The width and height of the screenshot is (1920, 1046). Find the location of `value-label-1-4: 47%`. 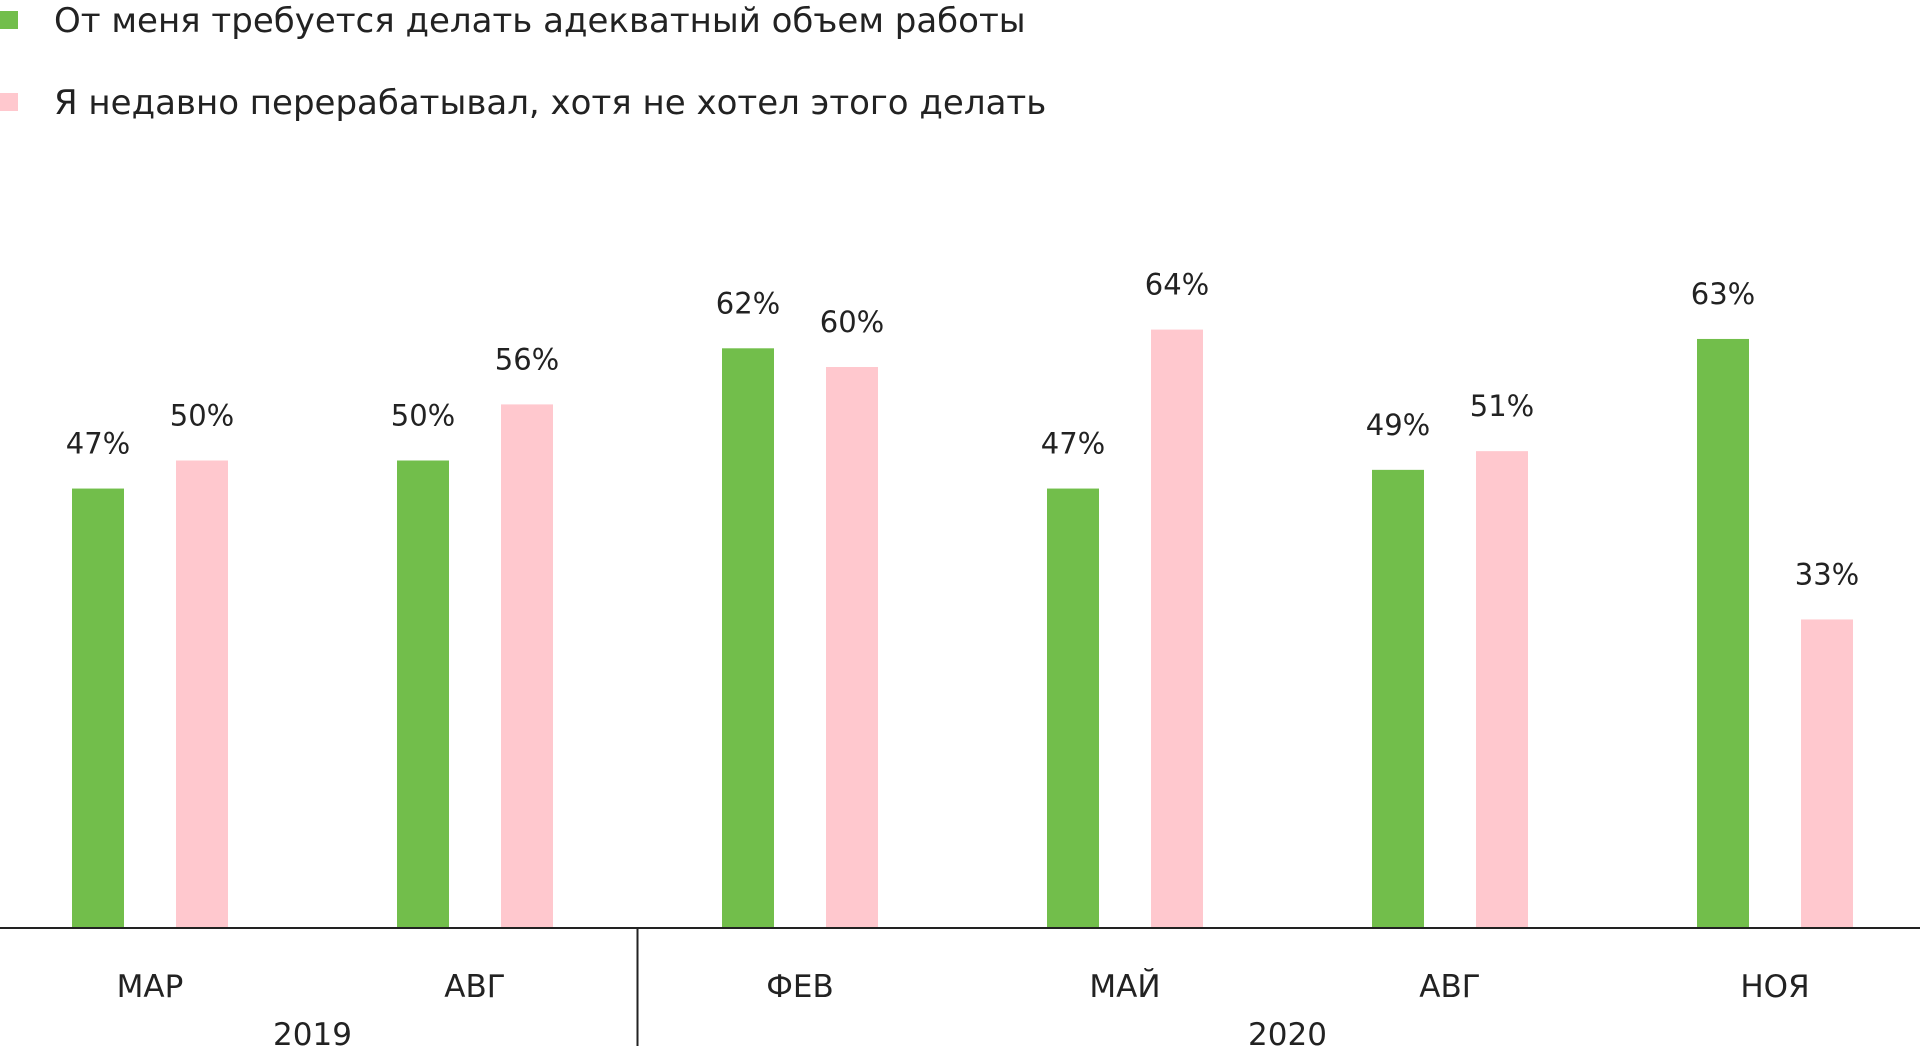

value-label-1-4: 47% is located at coordinates (1073, 444).